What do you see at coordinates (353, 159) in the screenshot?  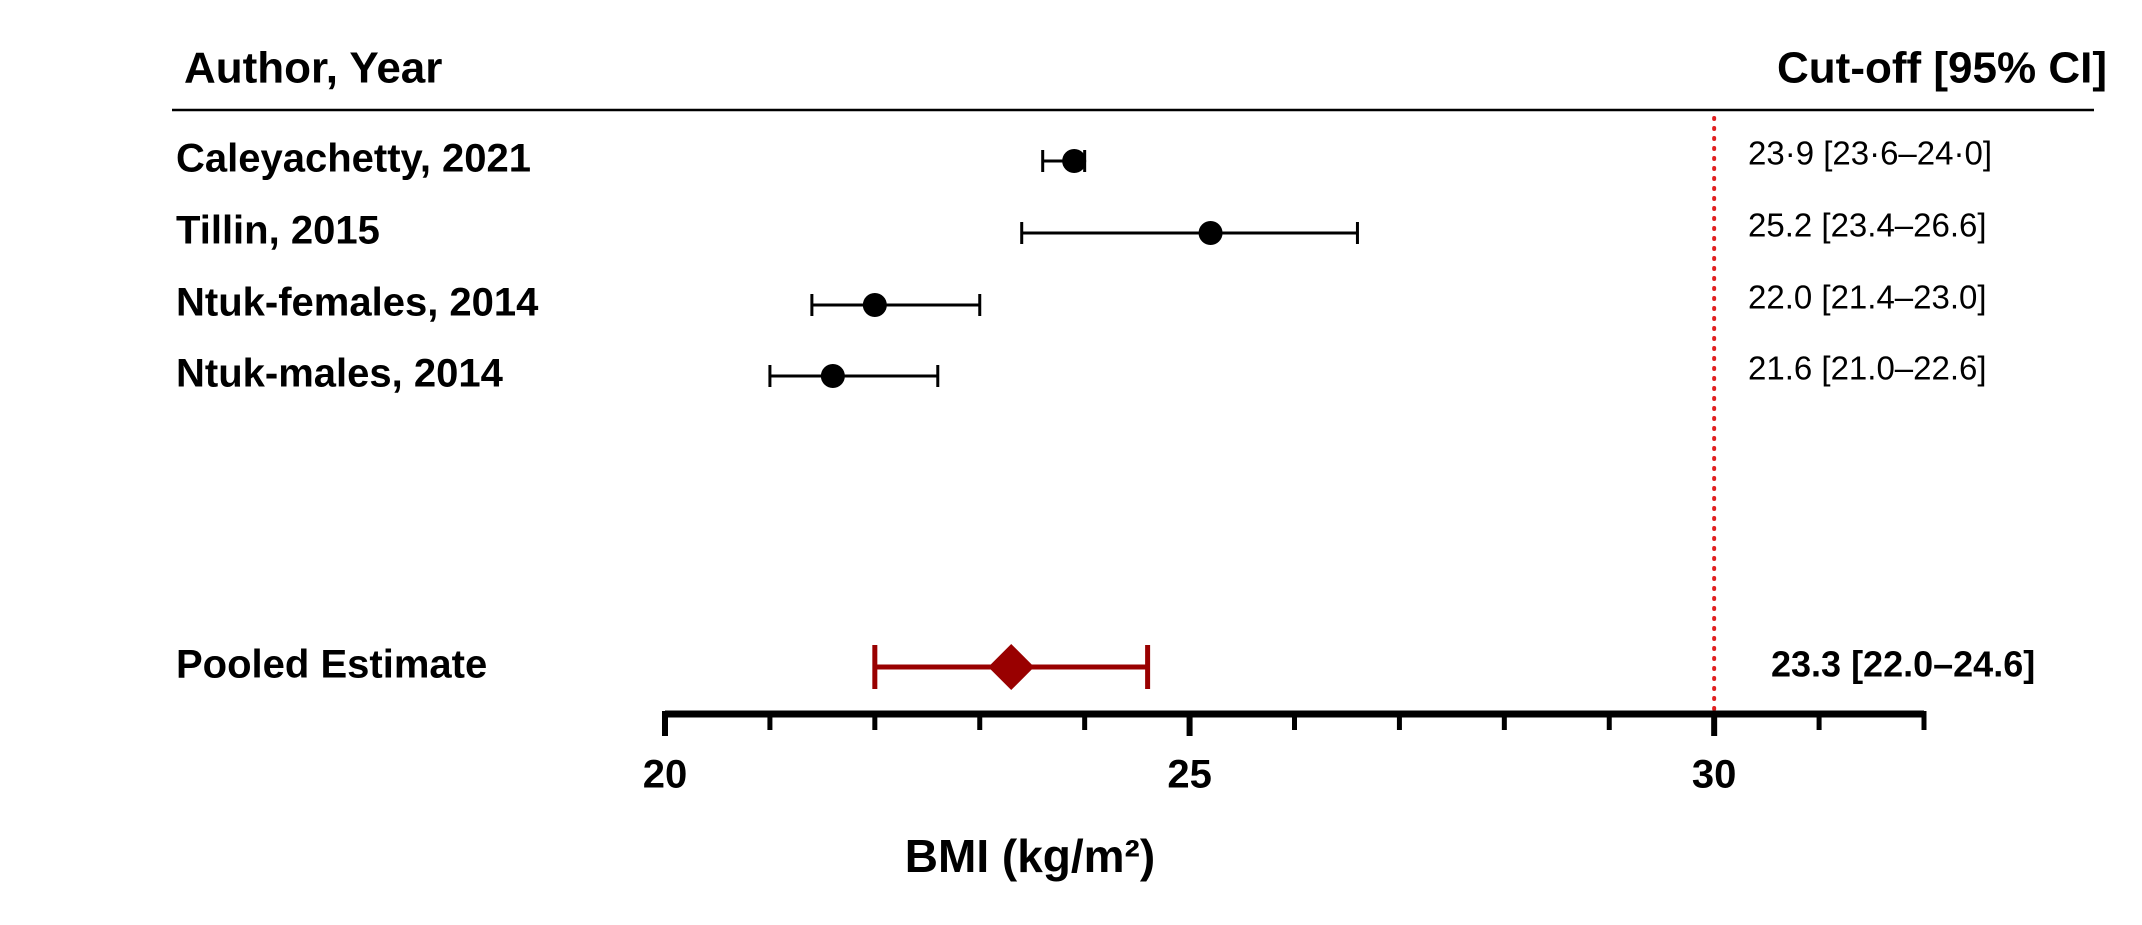 I see `study-name: Caleyachetty, 2021` at bounding box center [353, 159].